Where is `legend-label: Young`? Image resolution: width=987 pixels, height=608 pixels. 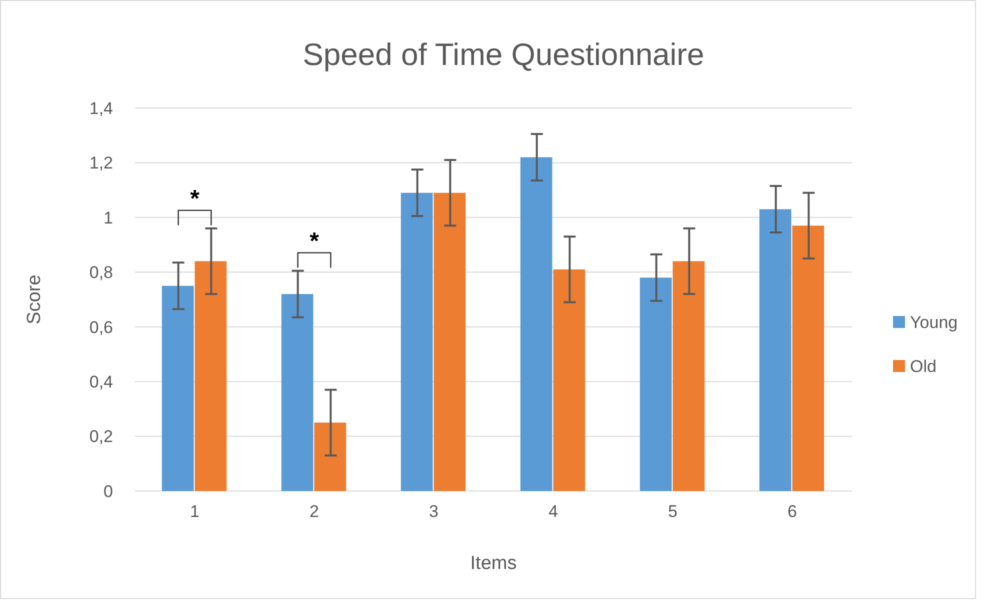 legend-label: Young is located at coordinates (934, 322).